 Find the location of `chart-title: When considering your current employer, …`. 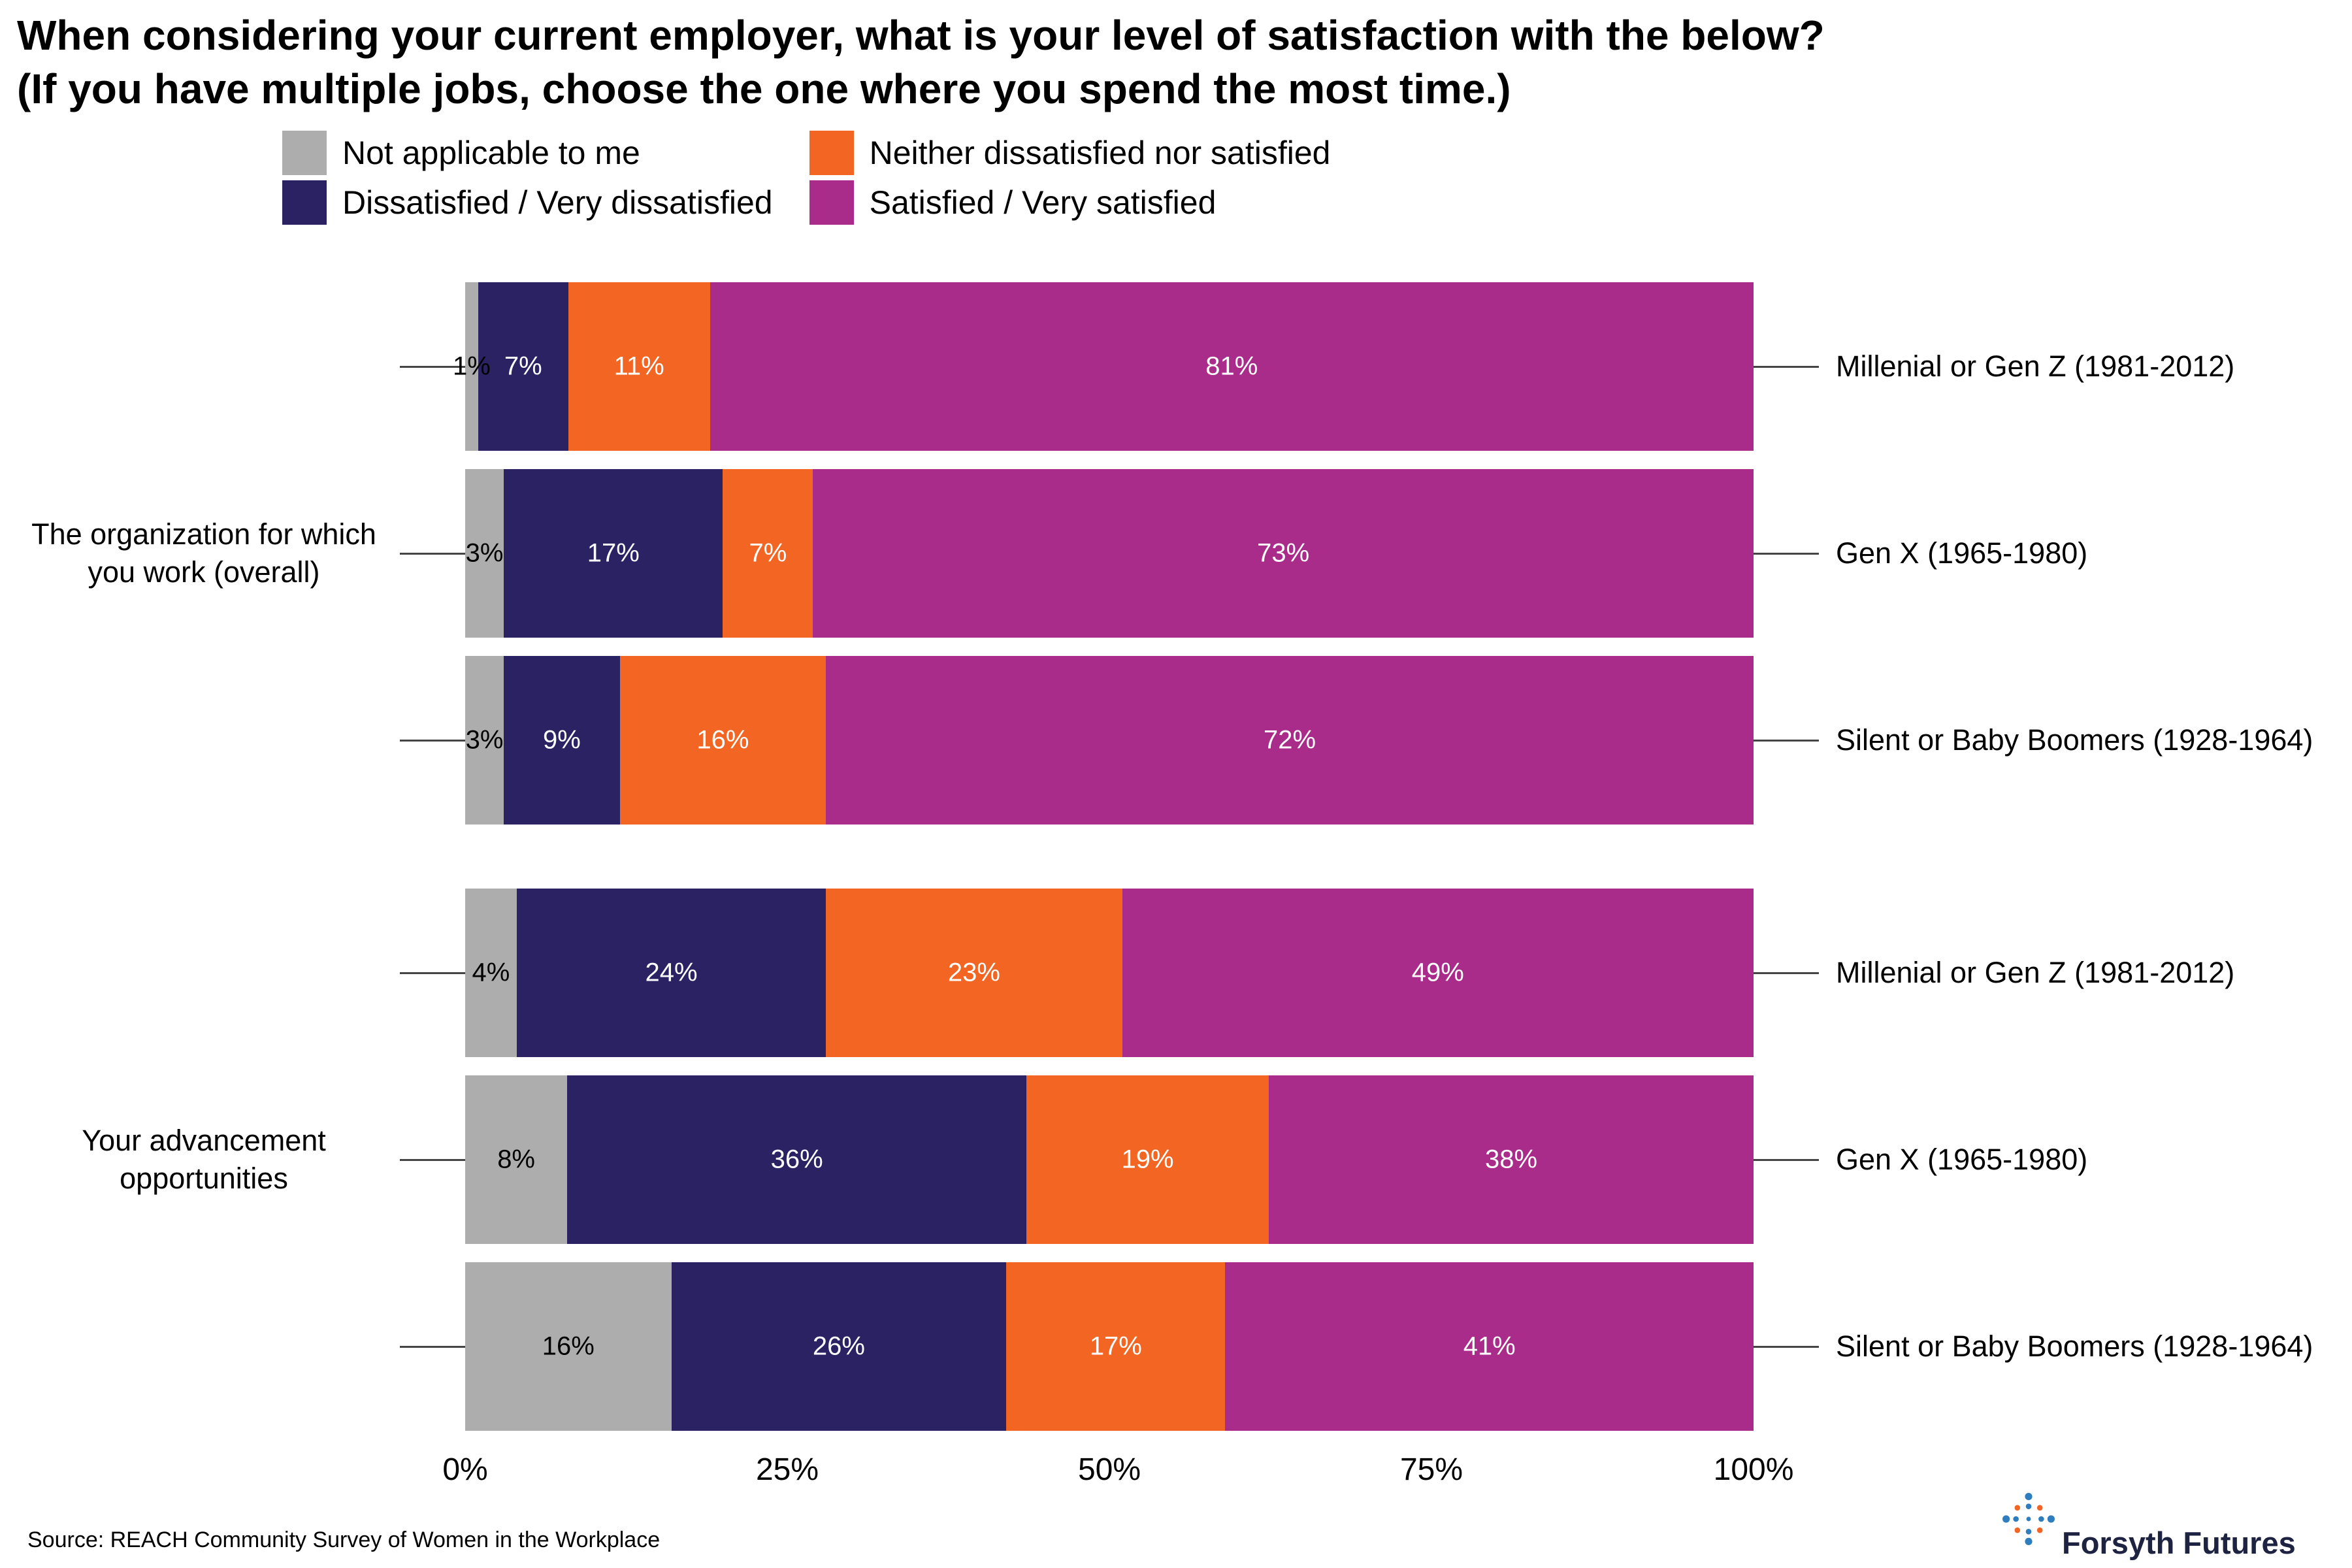

chart-title: When considering your current employer, … is located at coordinates (921, 62).